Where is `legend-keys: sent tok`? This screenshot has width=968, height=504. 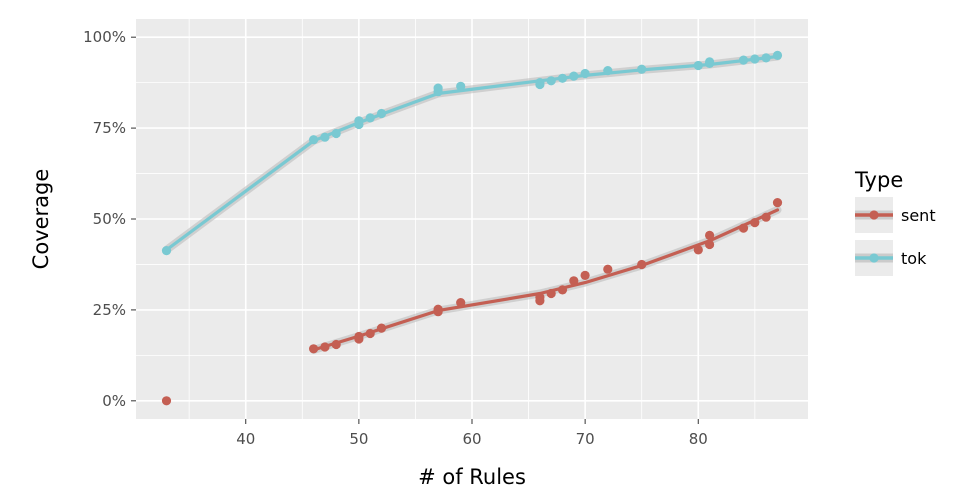
legend-keys: sent tok is located at coordinates (895, 236).